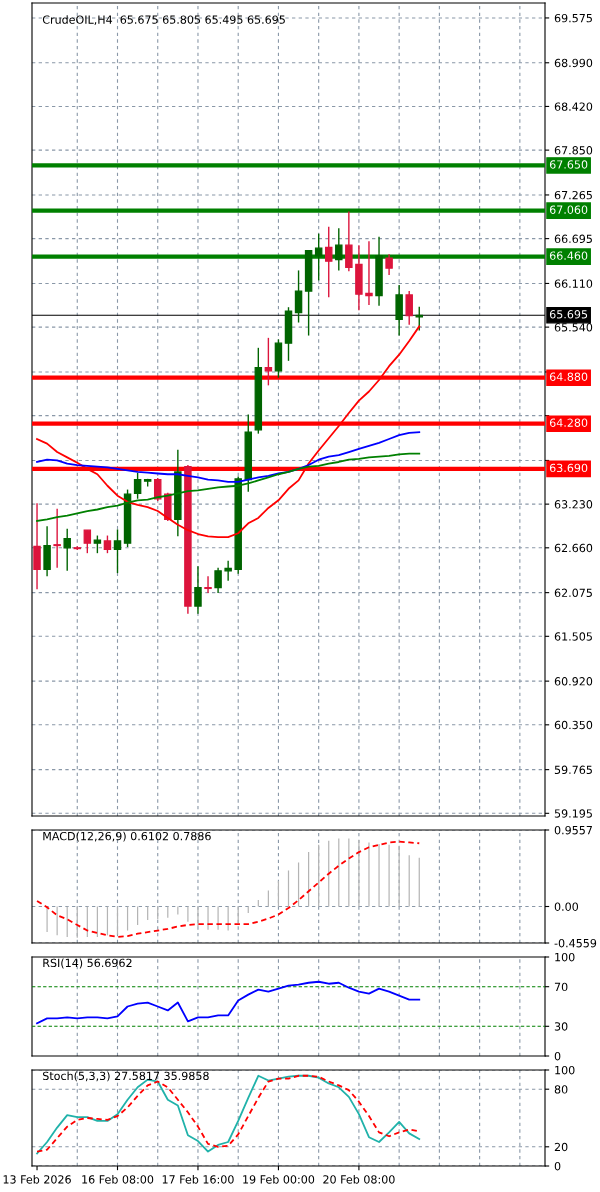 This screenshot has height=1192, width=600. I want to click on ref-line-label: 66.460, so click(568, 255).